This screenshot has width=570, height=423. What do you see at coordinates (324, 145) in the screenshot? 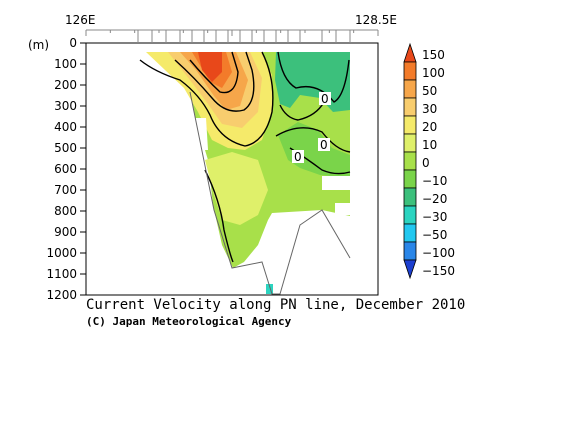
I see `contour-label-0-c: 0` at bounding box center [324, 145].